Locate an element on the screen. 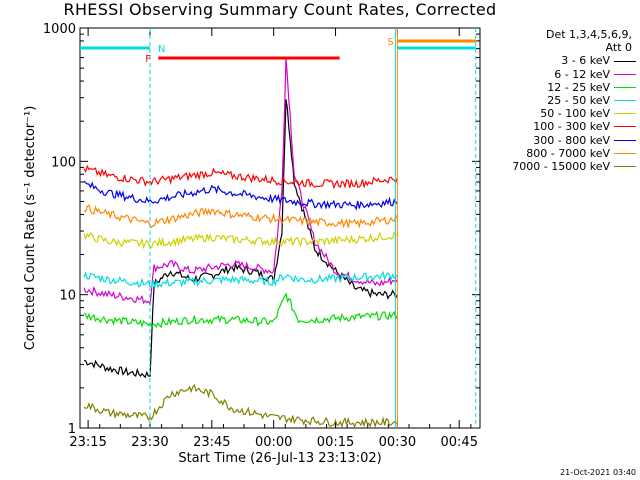  legend-attenuator: Att 0 is located at coordinates (618, 48).